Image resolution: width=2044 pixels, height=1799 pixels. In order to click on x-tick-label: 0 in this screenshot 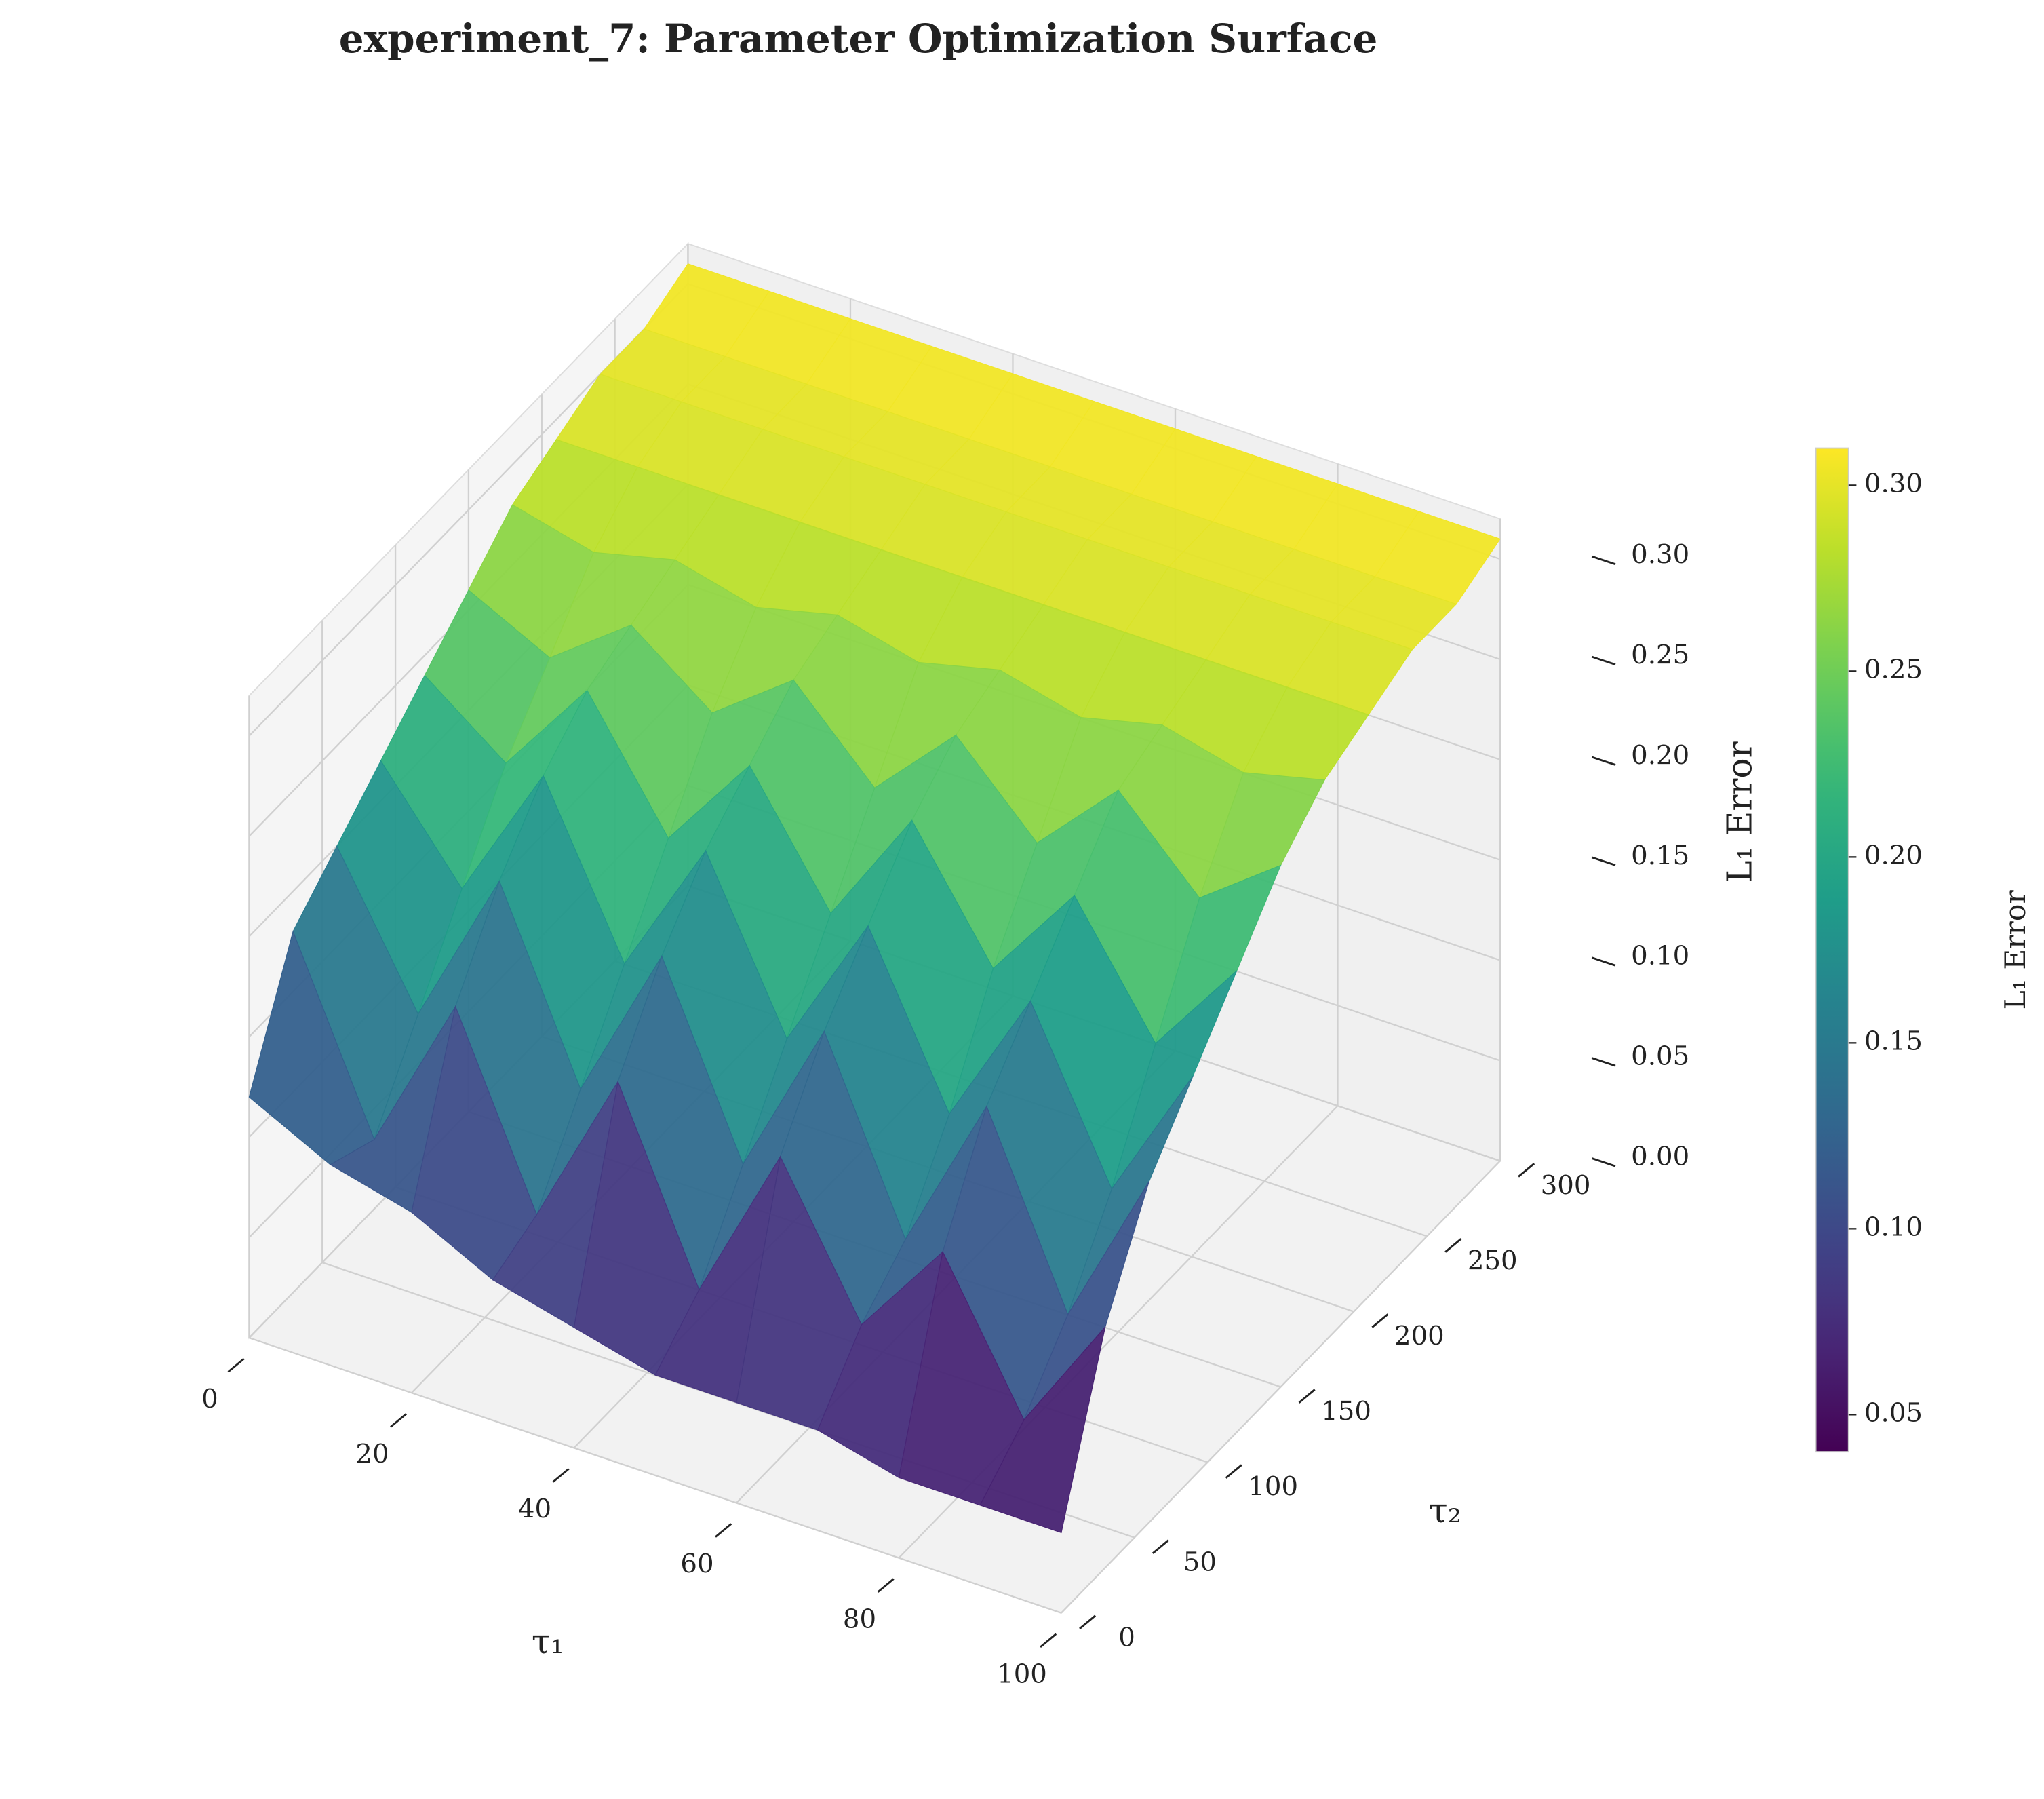, I will do `click(210, 1399)`.